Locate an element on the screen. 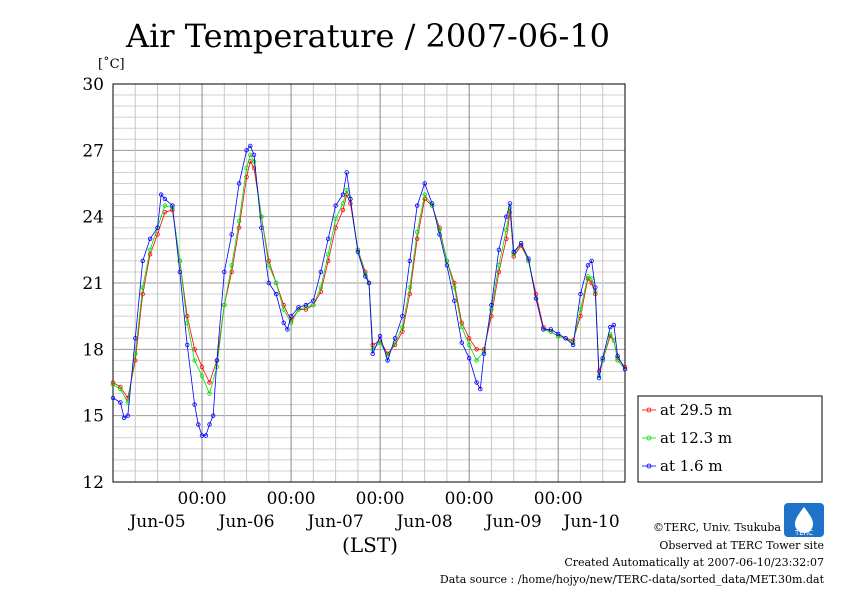 Image resolution: width=842 pixels, height=595 pixels. legend-label: at 29.5 m is located at coordinates (696, 410).